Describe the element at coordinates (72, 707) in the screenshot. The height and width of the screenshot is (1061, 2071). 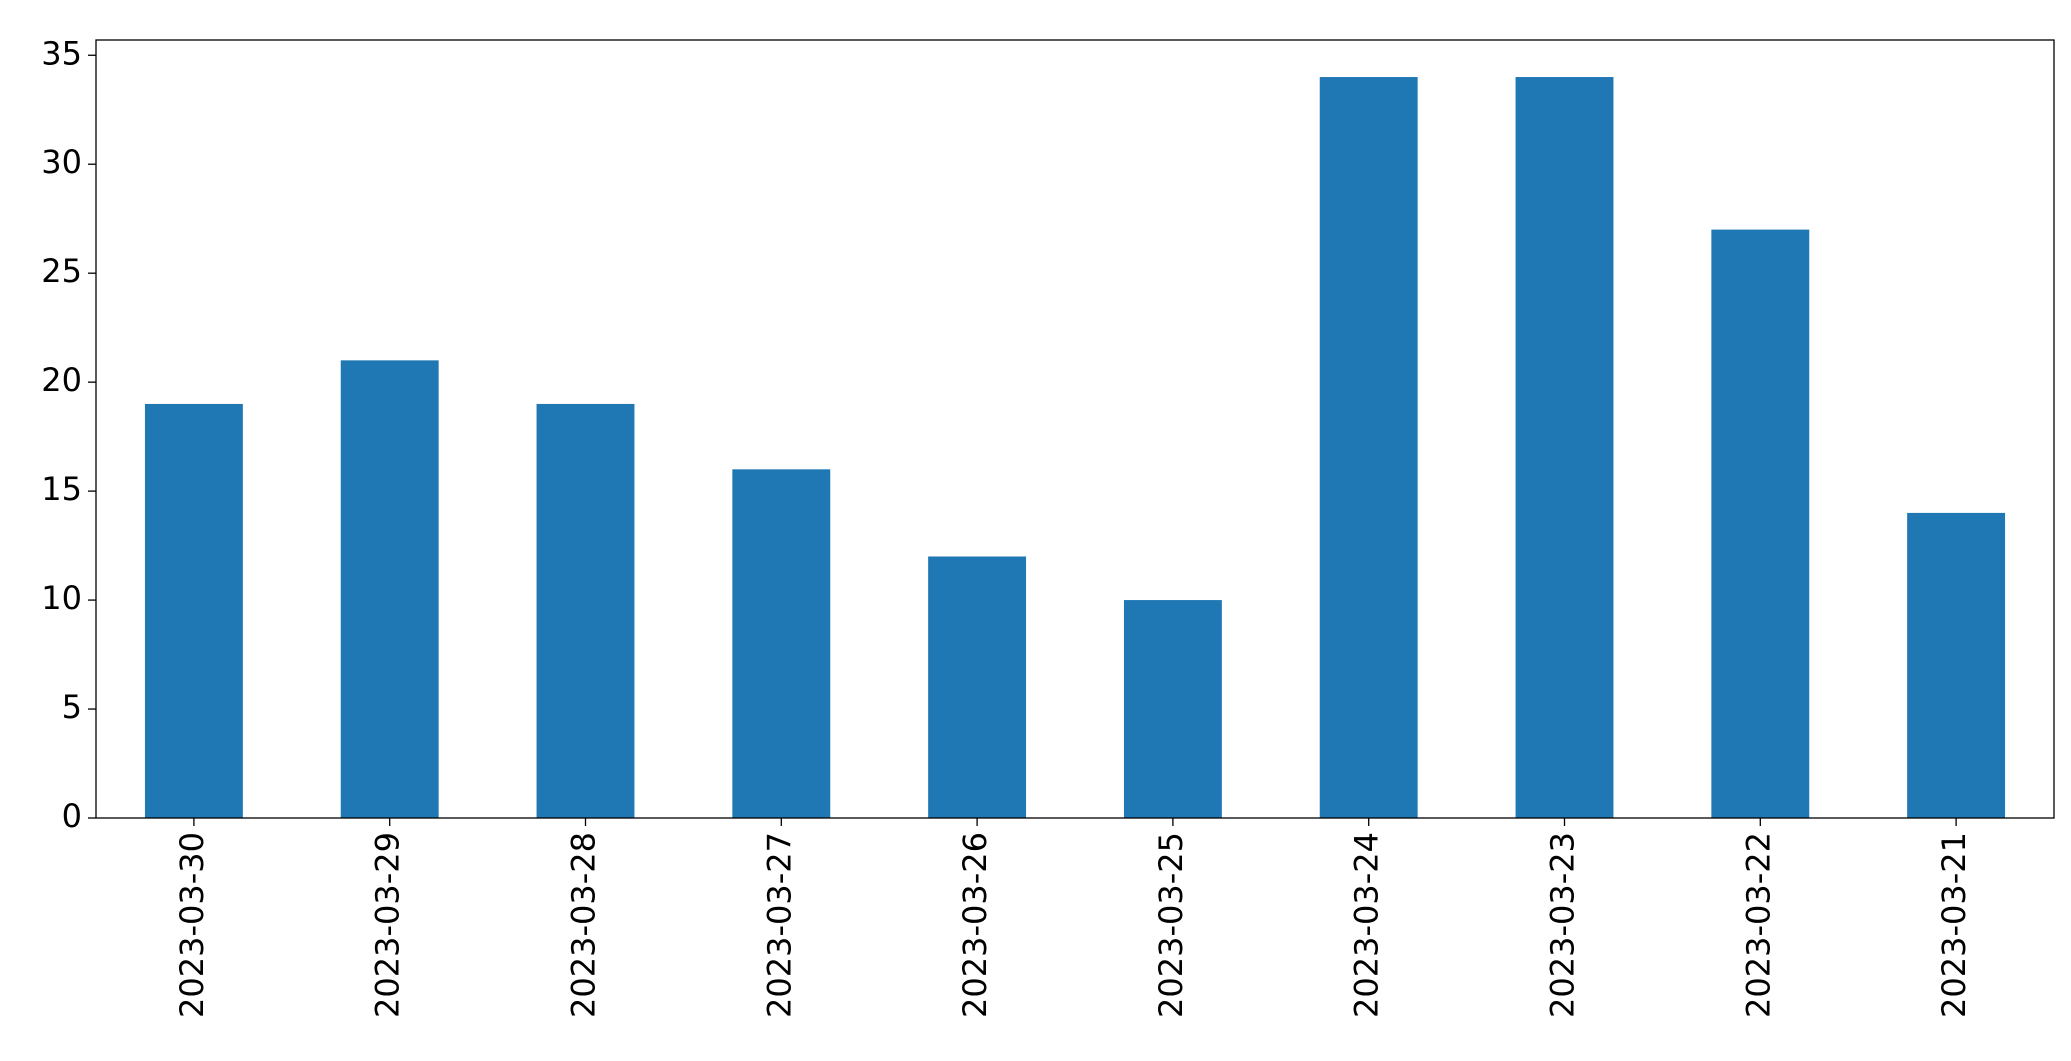
I see `y-tick-label: 5` at that location.